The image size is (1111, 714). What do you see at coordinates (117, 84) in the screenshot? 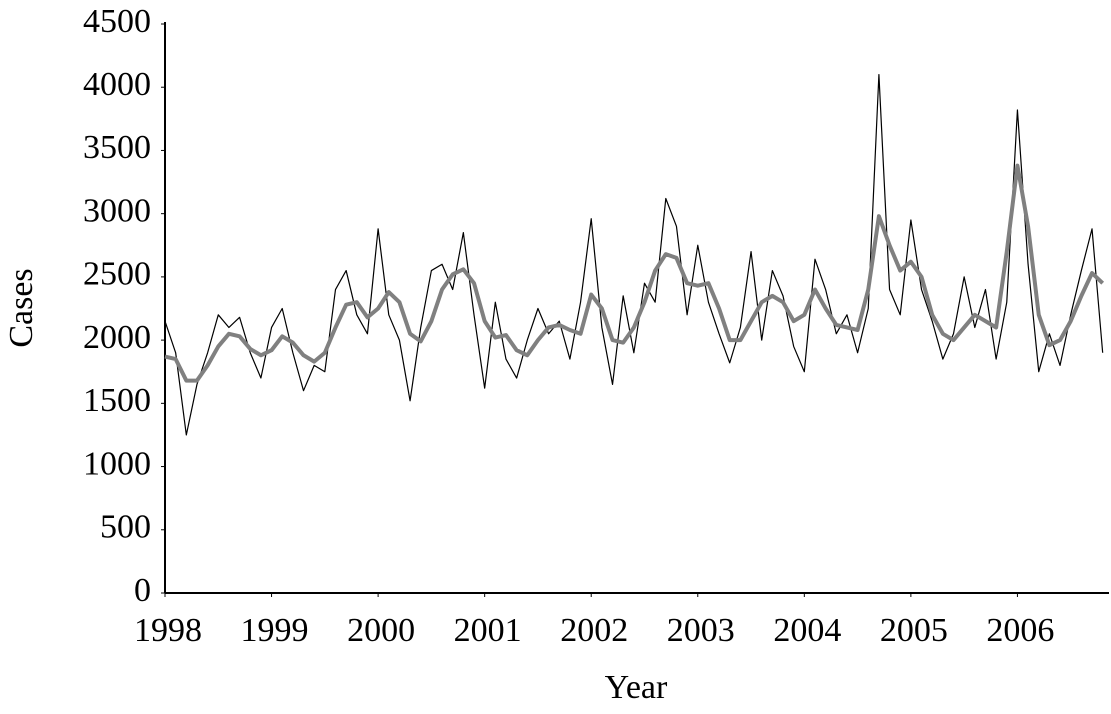
I see `y-tick-label: 4000` at bounding box center [117, 84].